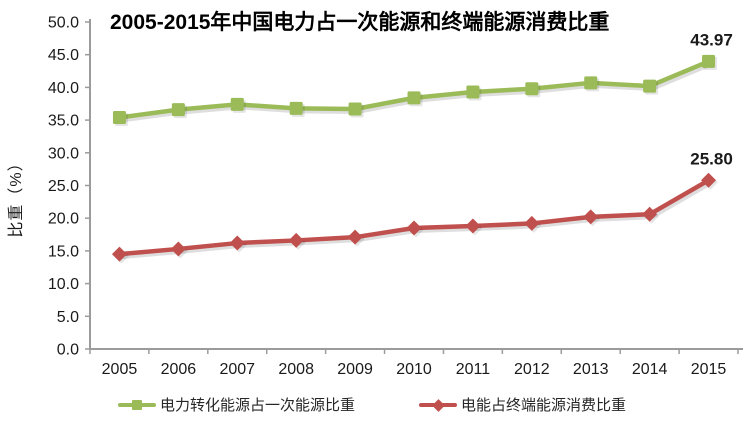  I want to click on legend-square-icon, so click(136, 404).